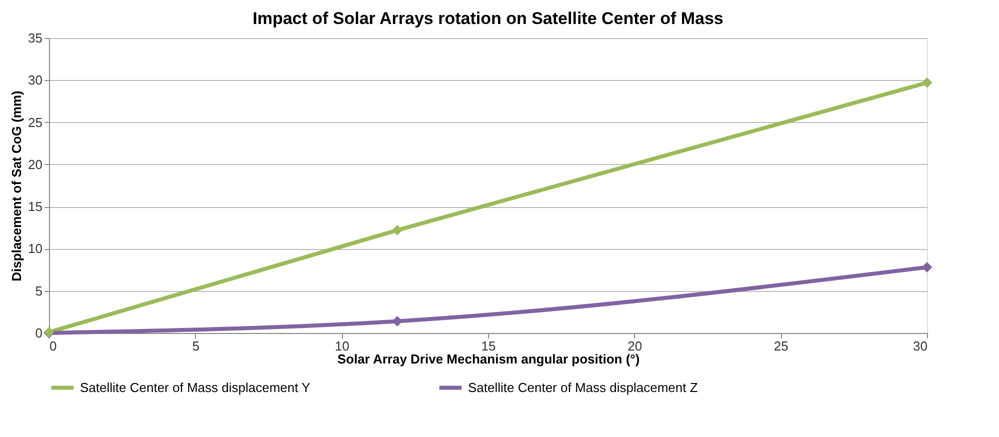  Describe the element at coordinates (53, 346) in the screenshot. I see `x-tick-label: 0` at that location.